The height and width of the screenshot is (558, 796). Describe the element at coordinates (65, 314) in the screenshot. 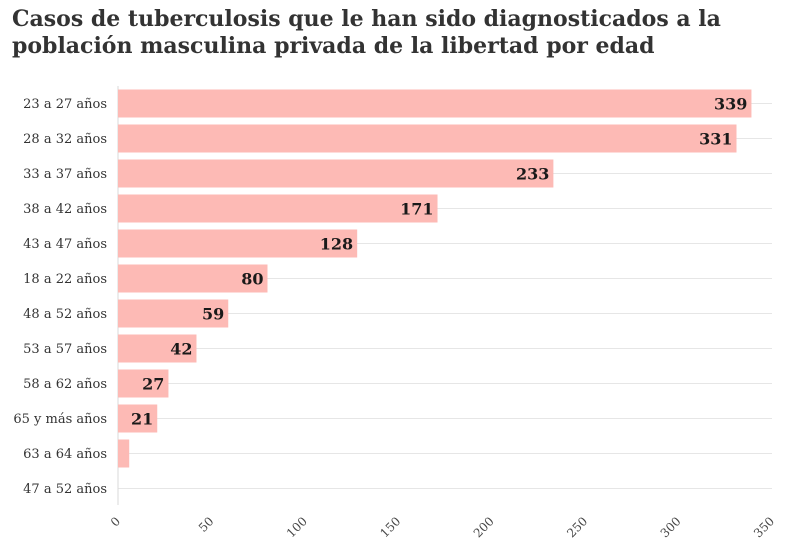

I see `category-label: 48 a 52 años` at that location.